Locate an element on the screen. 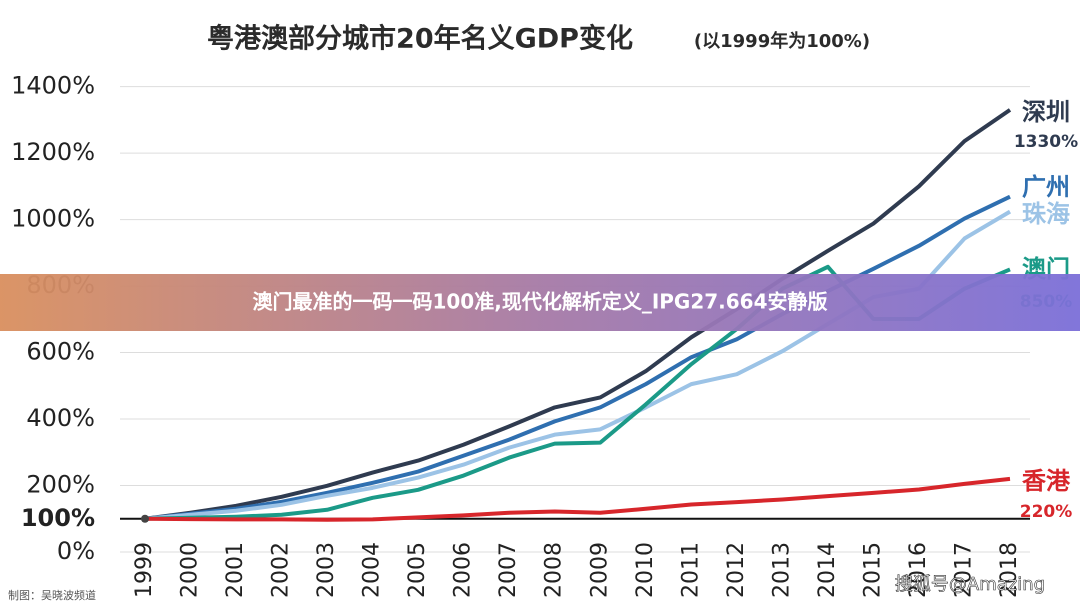  x-tick-label: 2013 is located at coordinates (781, 570).